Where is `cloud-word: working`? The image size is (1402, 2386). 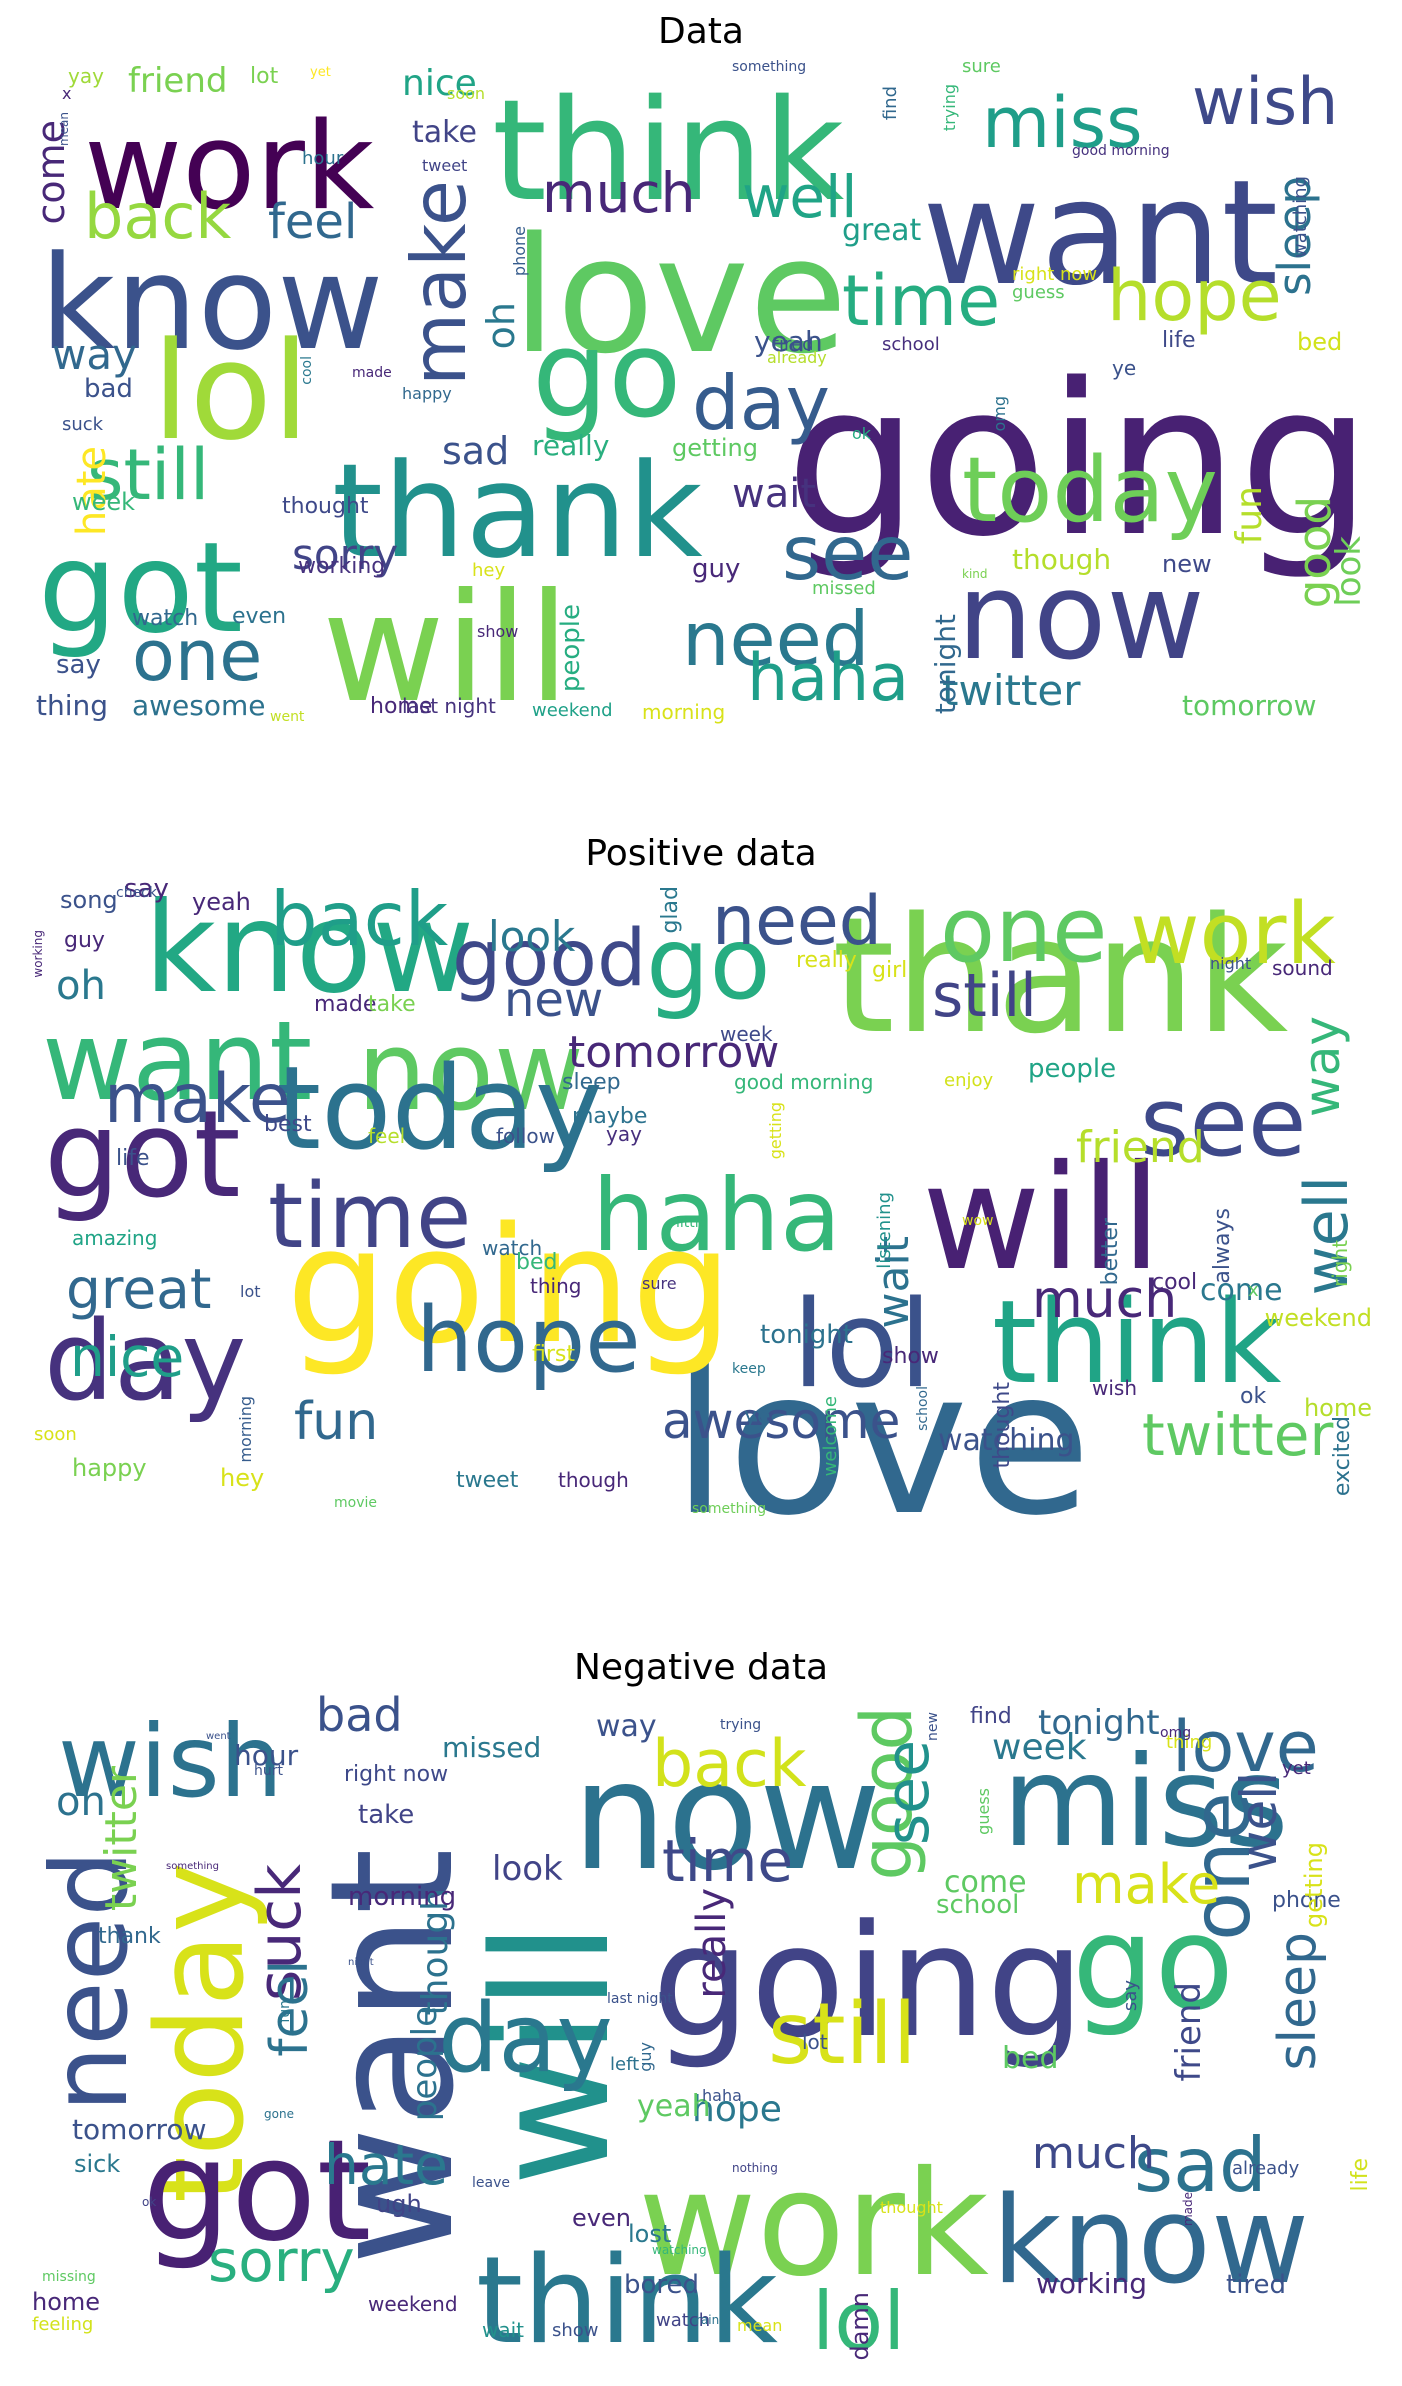 cloud-word: working is located at coordinates (38, 954).